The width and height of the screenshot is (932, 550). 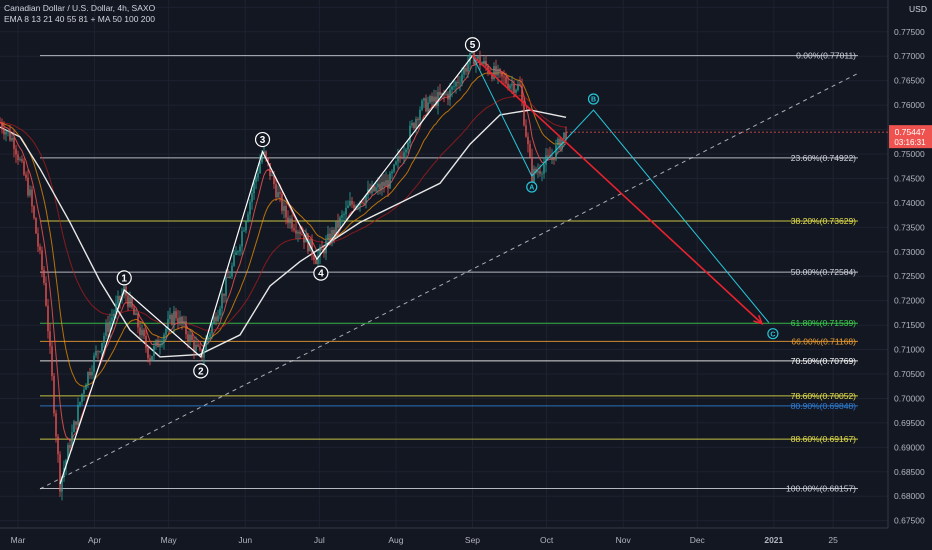 I want to click on wave-label-text: 1, so click(x=124, y=278).